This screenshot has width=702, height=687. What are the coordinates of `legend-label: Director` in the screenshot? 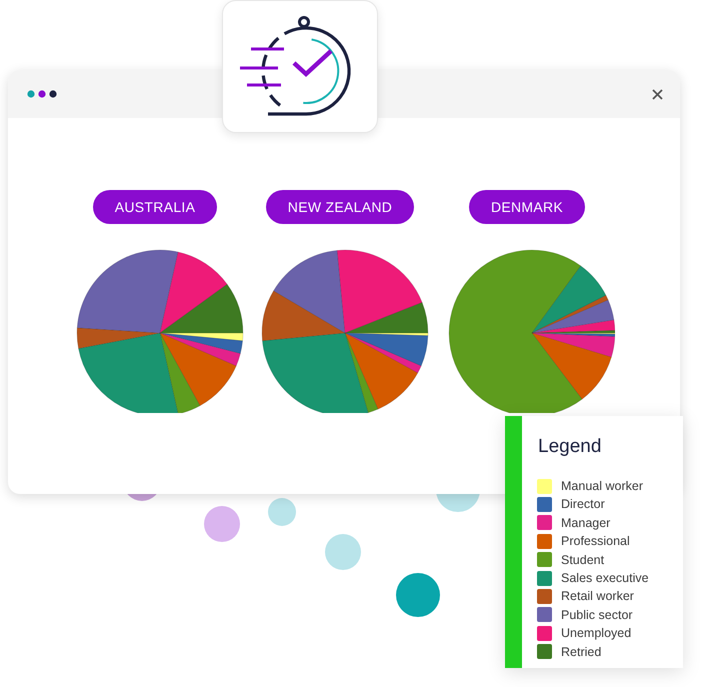 It's located at (583, 504).